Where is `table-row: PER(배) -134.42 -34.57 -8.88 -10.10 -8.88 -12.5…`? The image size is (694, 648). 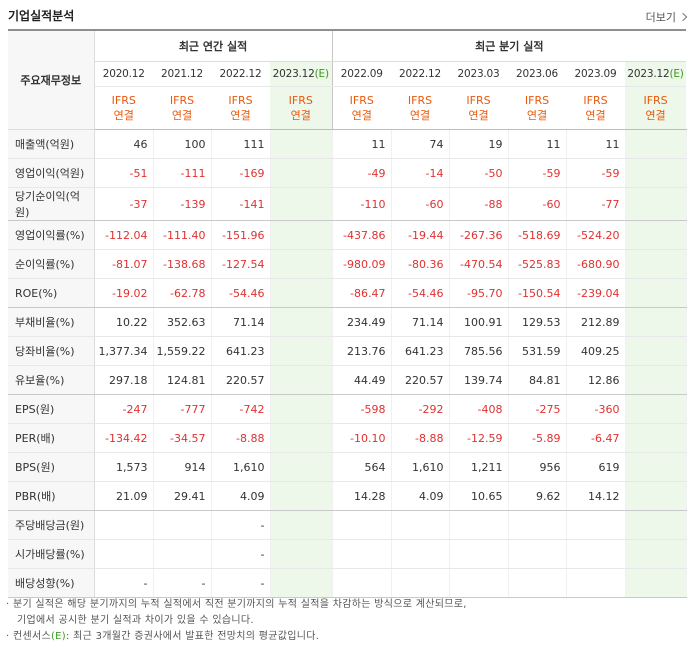 table-row: PER(배) -134.42 -34.57 -8.88 -10.10 -8.88 -12.5… is located at coordinates (347, 438).